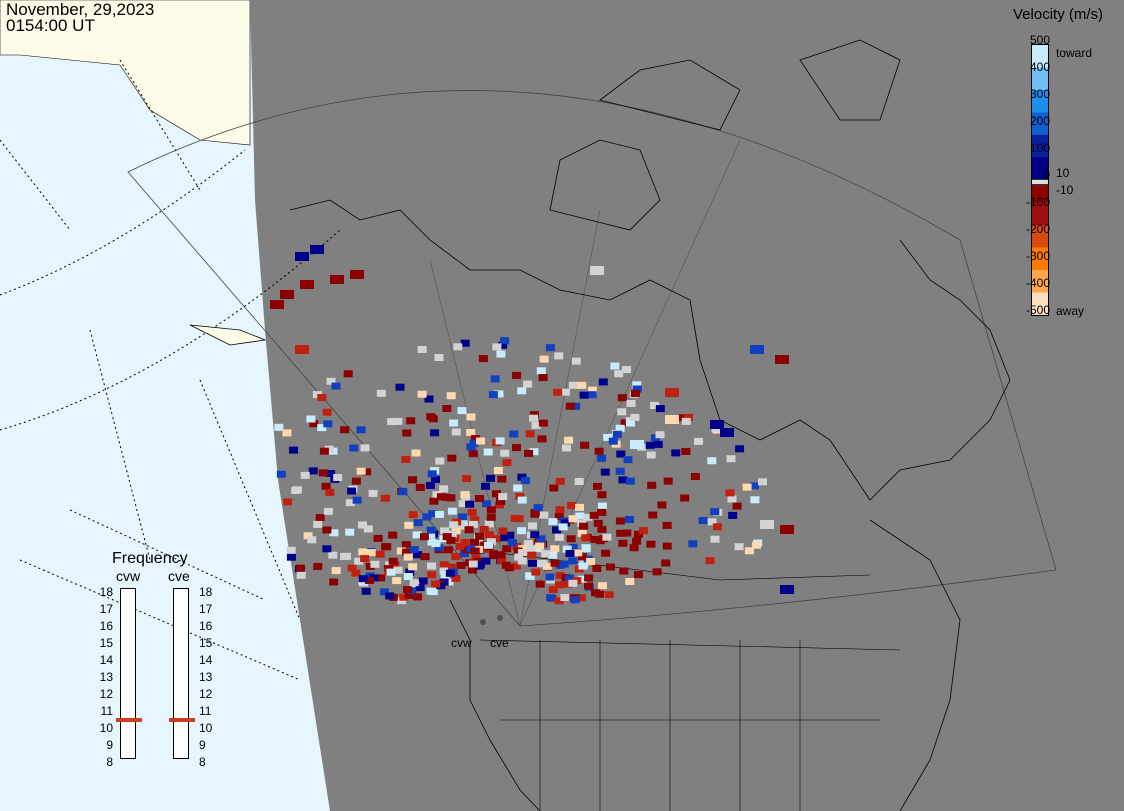 The image size is (1124, 811). Describe the element at coordinates (1070, 311) in the screenshot. I see `colorbar-away-label: away` at that location.